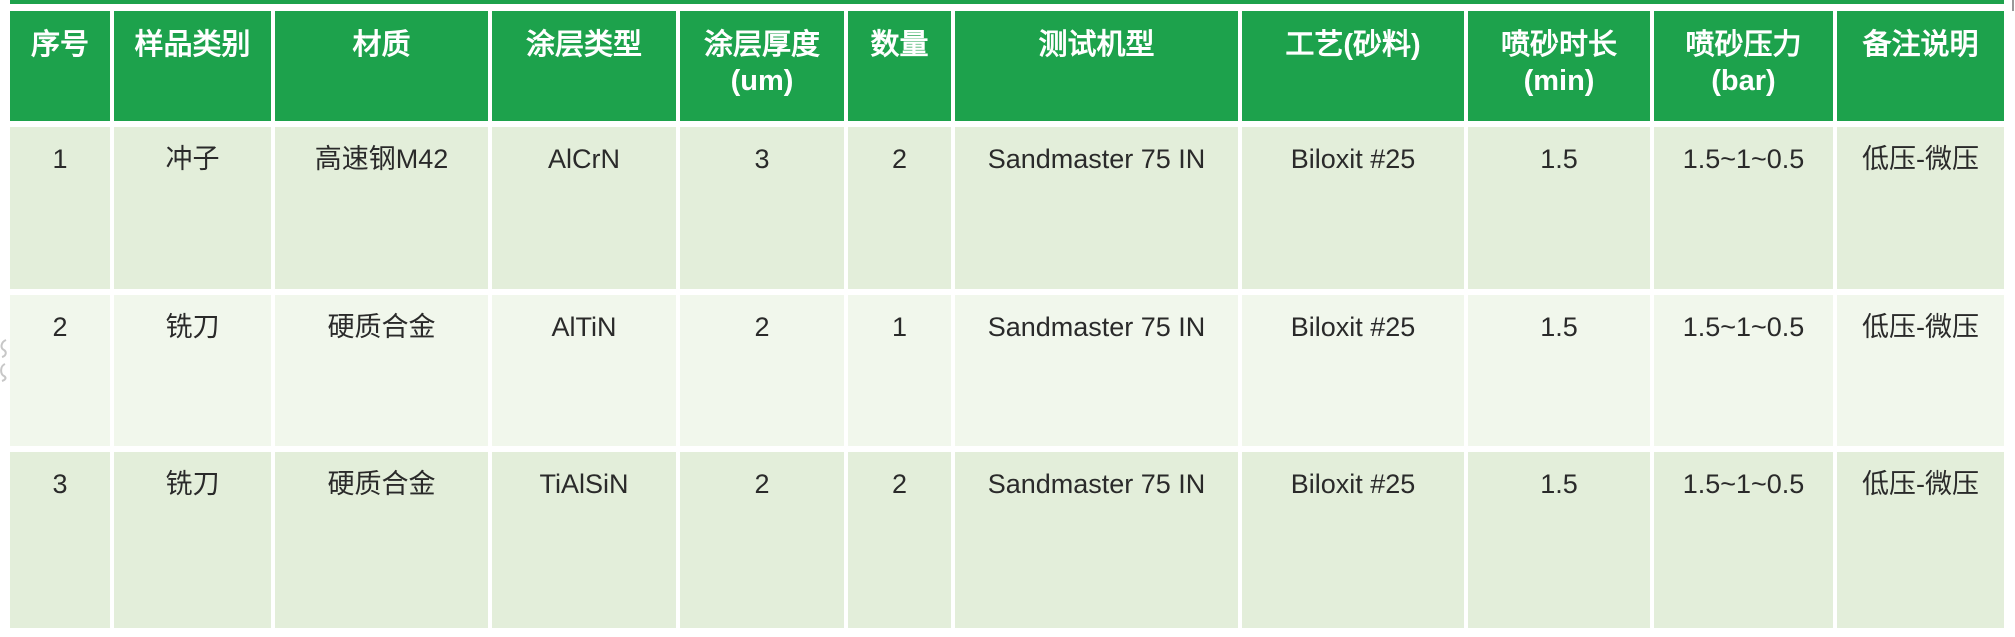 Image resolution: width=2015 pixels, height=637 pixels. I want to click on col-header-process-abrasive: 工艺(砂料), so click(1353, 66).